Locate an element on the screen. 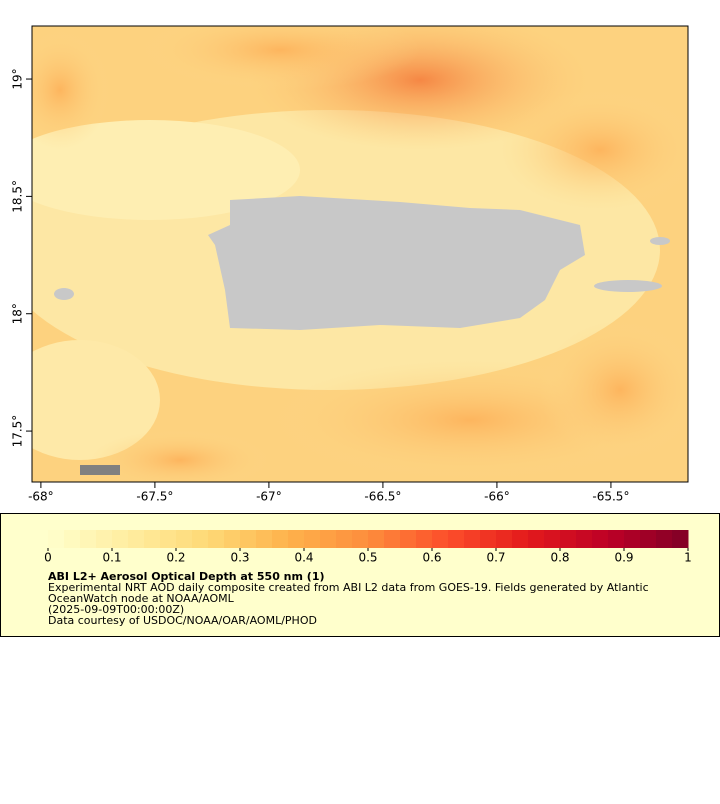 Image resolution: width=720 pixels, height=804 pixels. legend-line: OceanWatch node at NOAA/AOML is located at coordinates (141, 598).